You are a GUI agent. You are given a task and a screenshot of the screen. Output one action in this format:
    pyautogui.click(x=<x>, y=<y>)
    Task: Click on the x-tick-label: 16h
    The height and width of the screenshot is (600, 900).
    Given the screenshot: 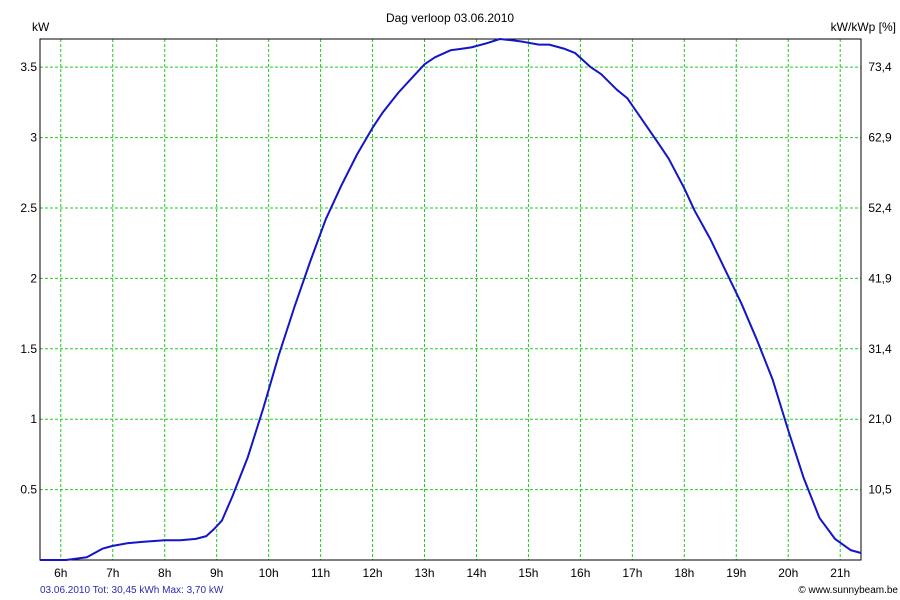 What is the action you would take?
    pyautogui.click(x=580, y=573)
    